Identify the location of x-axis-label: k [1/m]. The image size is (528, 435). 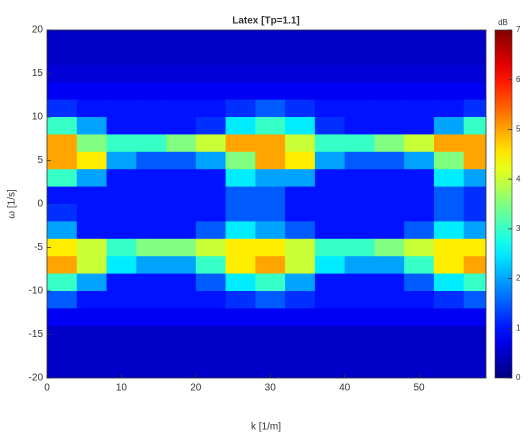
(266, 427).